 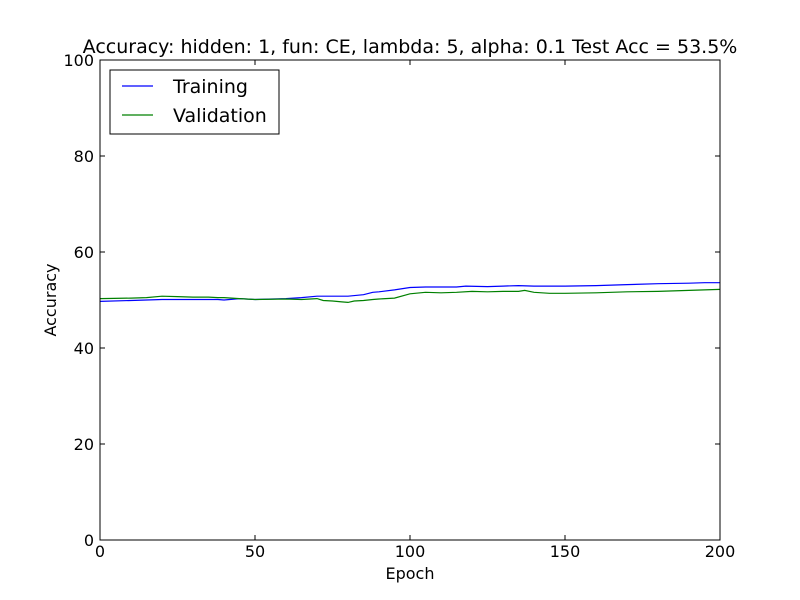 What do you see at coordinates (78, 60) in the screenshot?
I see `y-tick-label: 100` at bounding box center [78, 60].